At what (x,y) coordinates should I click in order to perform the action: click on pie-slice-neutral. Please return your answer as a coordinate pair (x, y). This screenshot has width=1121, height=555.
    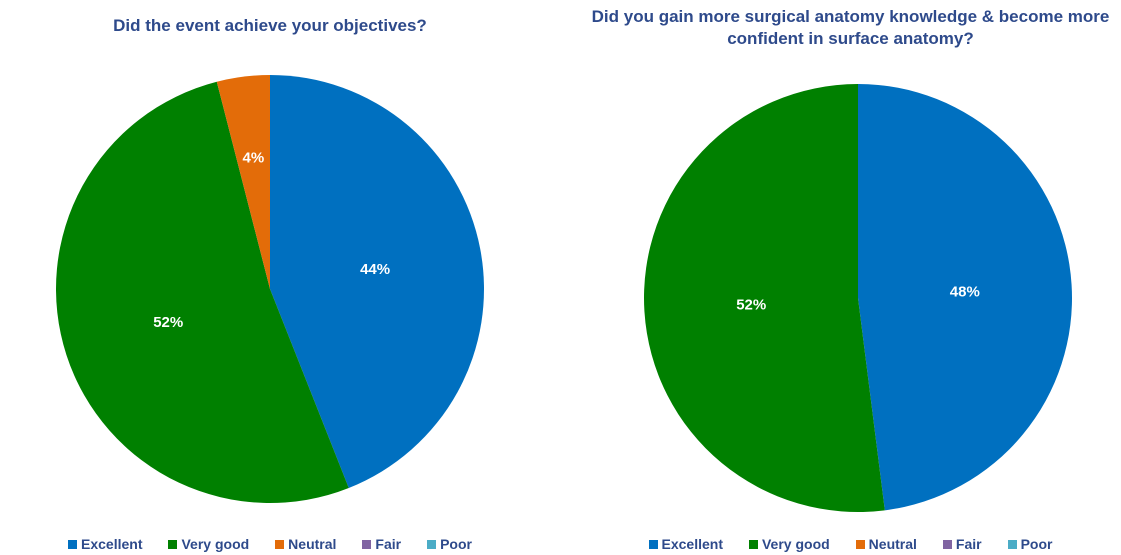
    Looking at the image, I should click on (243, 182).